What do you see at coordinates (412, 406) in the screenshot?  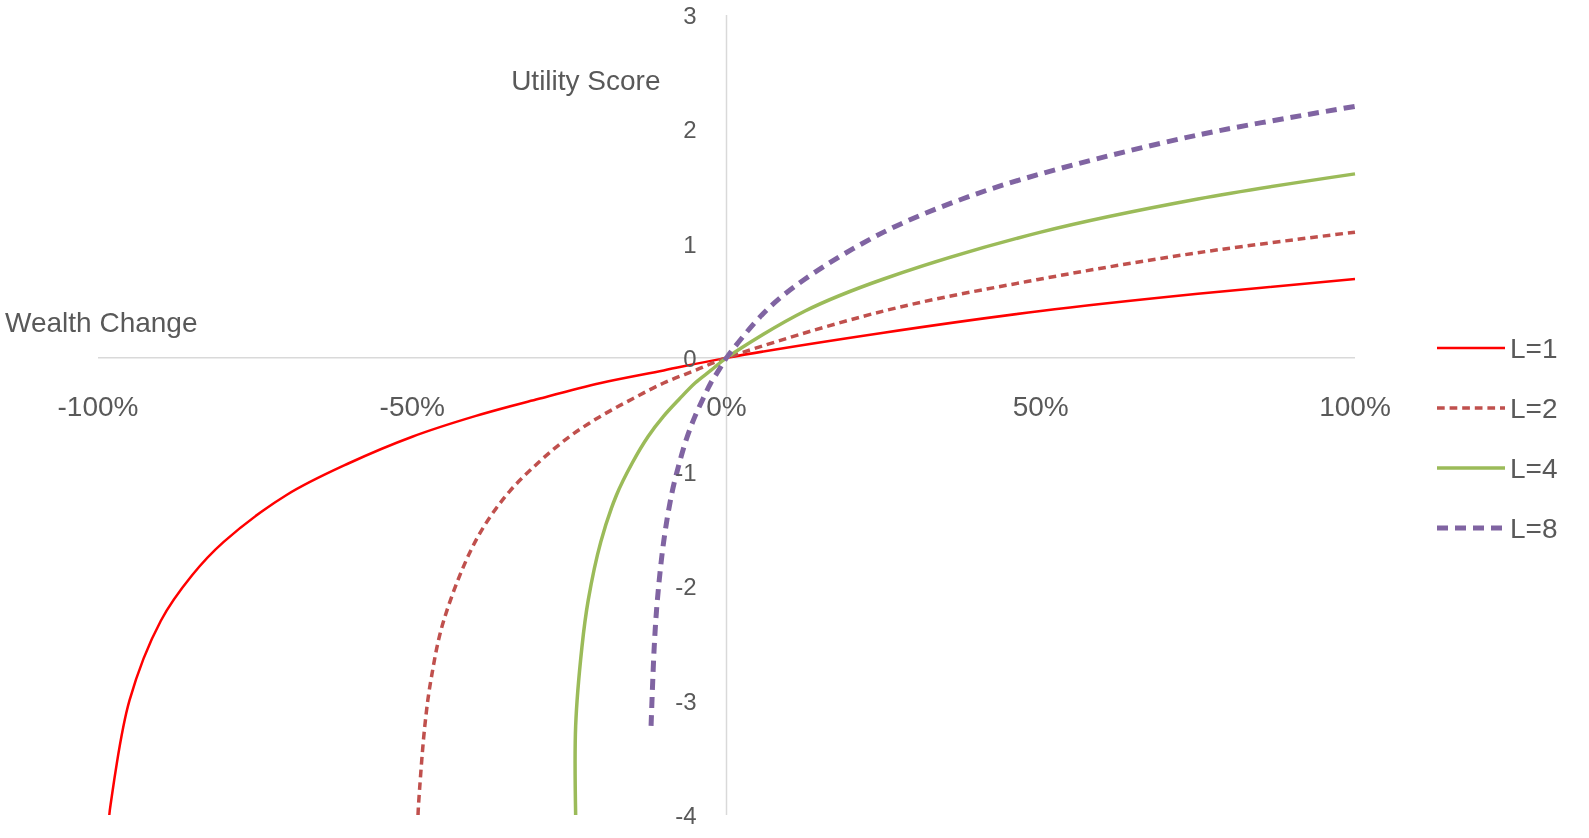 I see `x-tick-label: -50%` at bounding box center [412, 406].